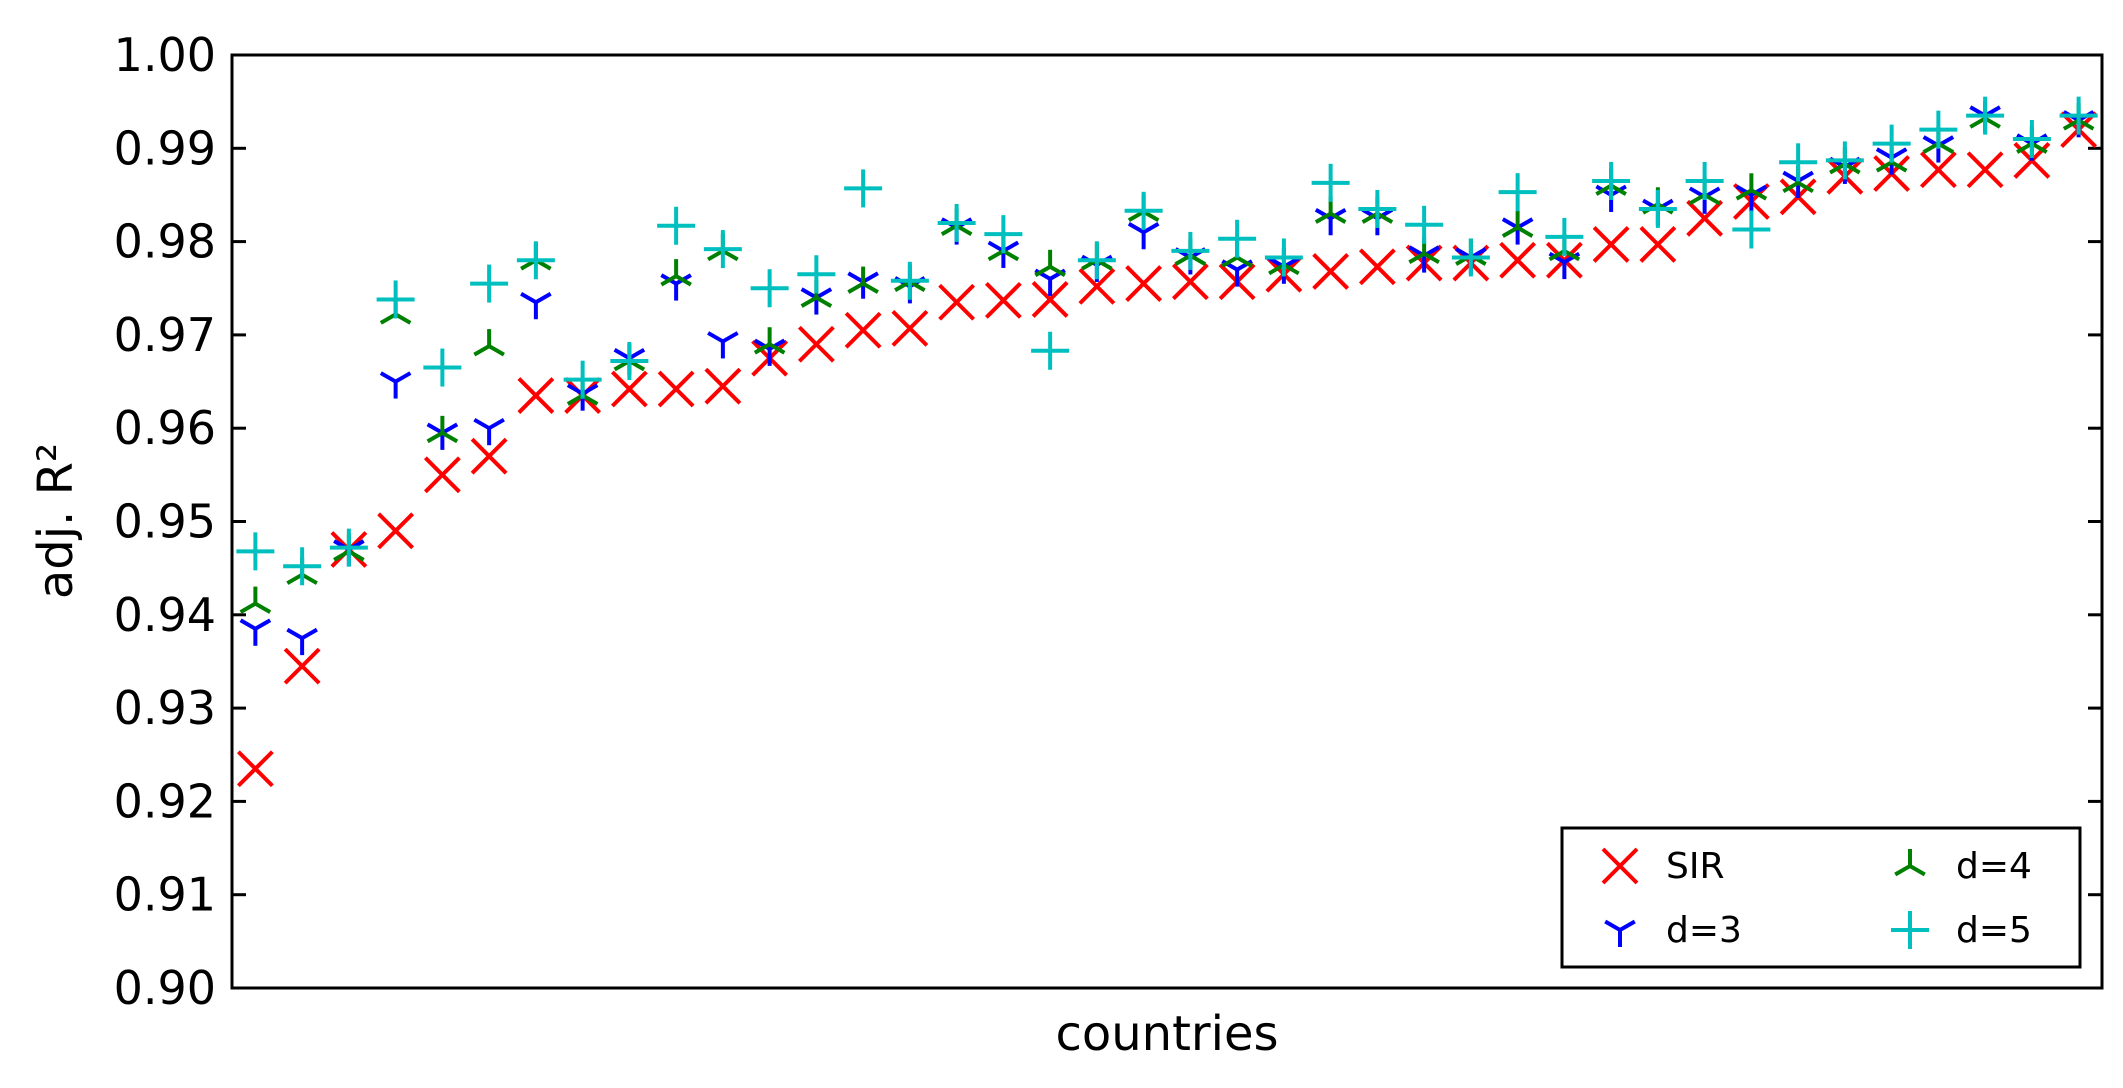  I want to click on legend-label: d=4, so click(1994, 866).